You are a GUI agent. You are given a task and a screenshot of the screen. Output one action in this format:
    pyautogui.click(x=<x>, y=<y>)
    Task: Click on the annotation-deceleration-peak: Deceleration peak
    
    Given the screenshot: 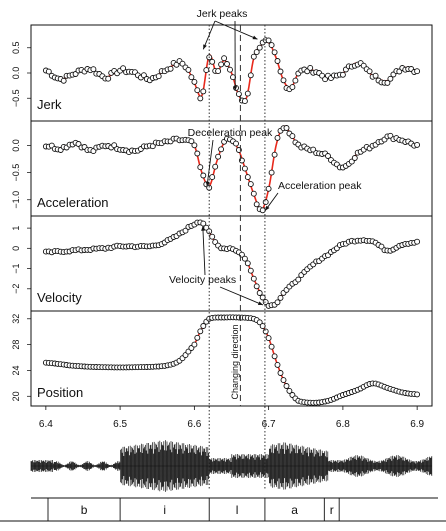 What is the action you would take?
    pyautogui.click(x=230, y=133)
    